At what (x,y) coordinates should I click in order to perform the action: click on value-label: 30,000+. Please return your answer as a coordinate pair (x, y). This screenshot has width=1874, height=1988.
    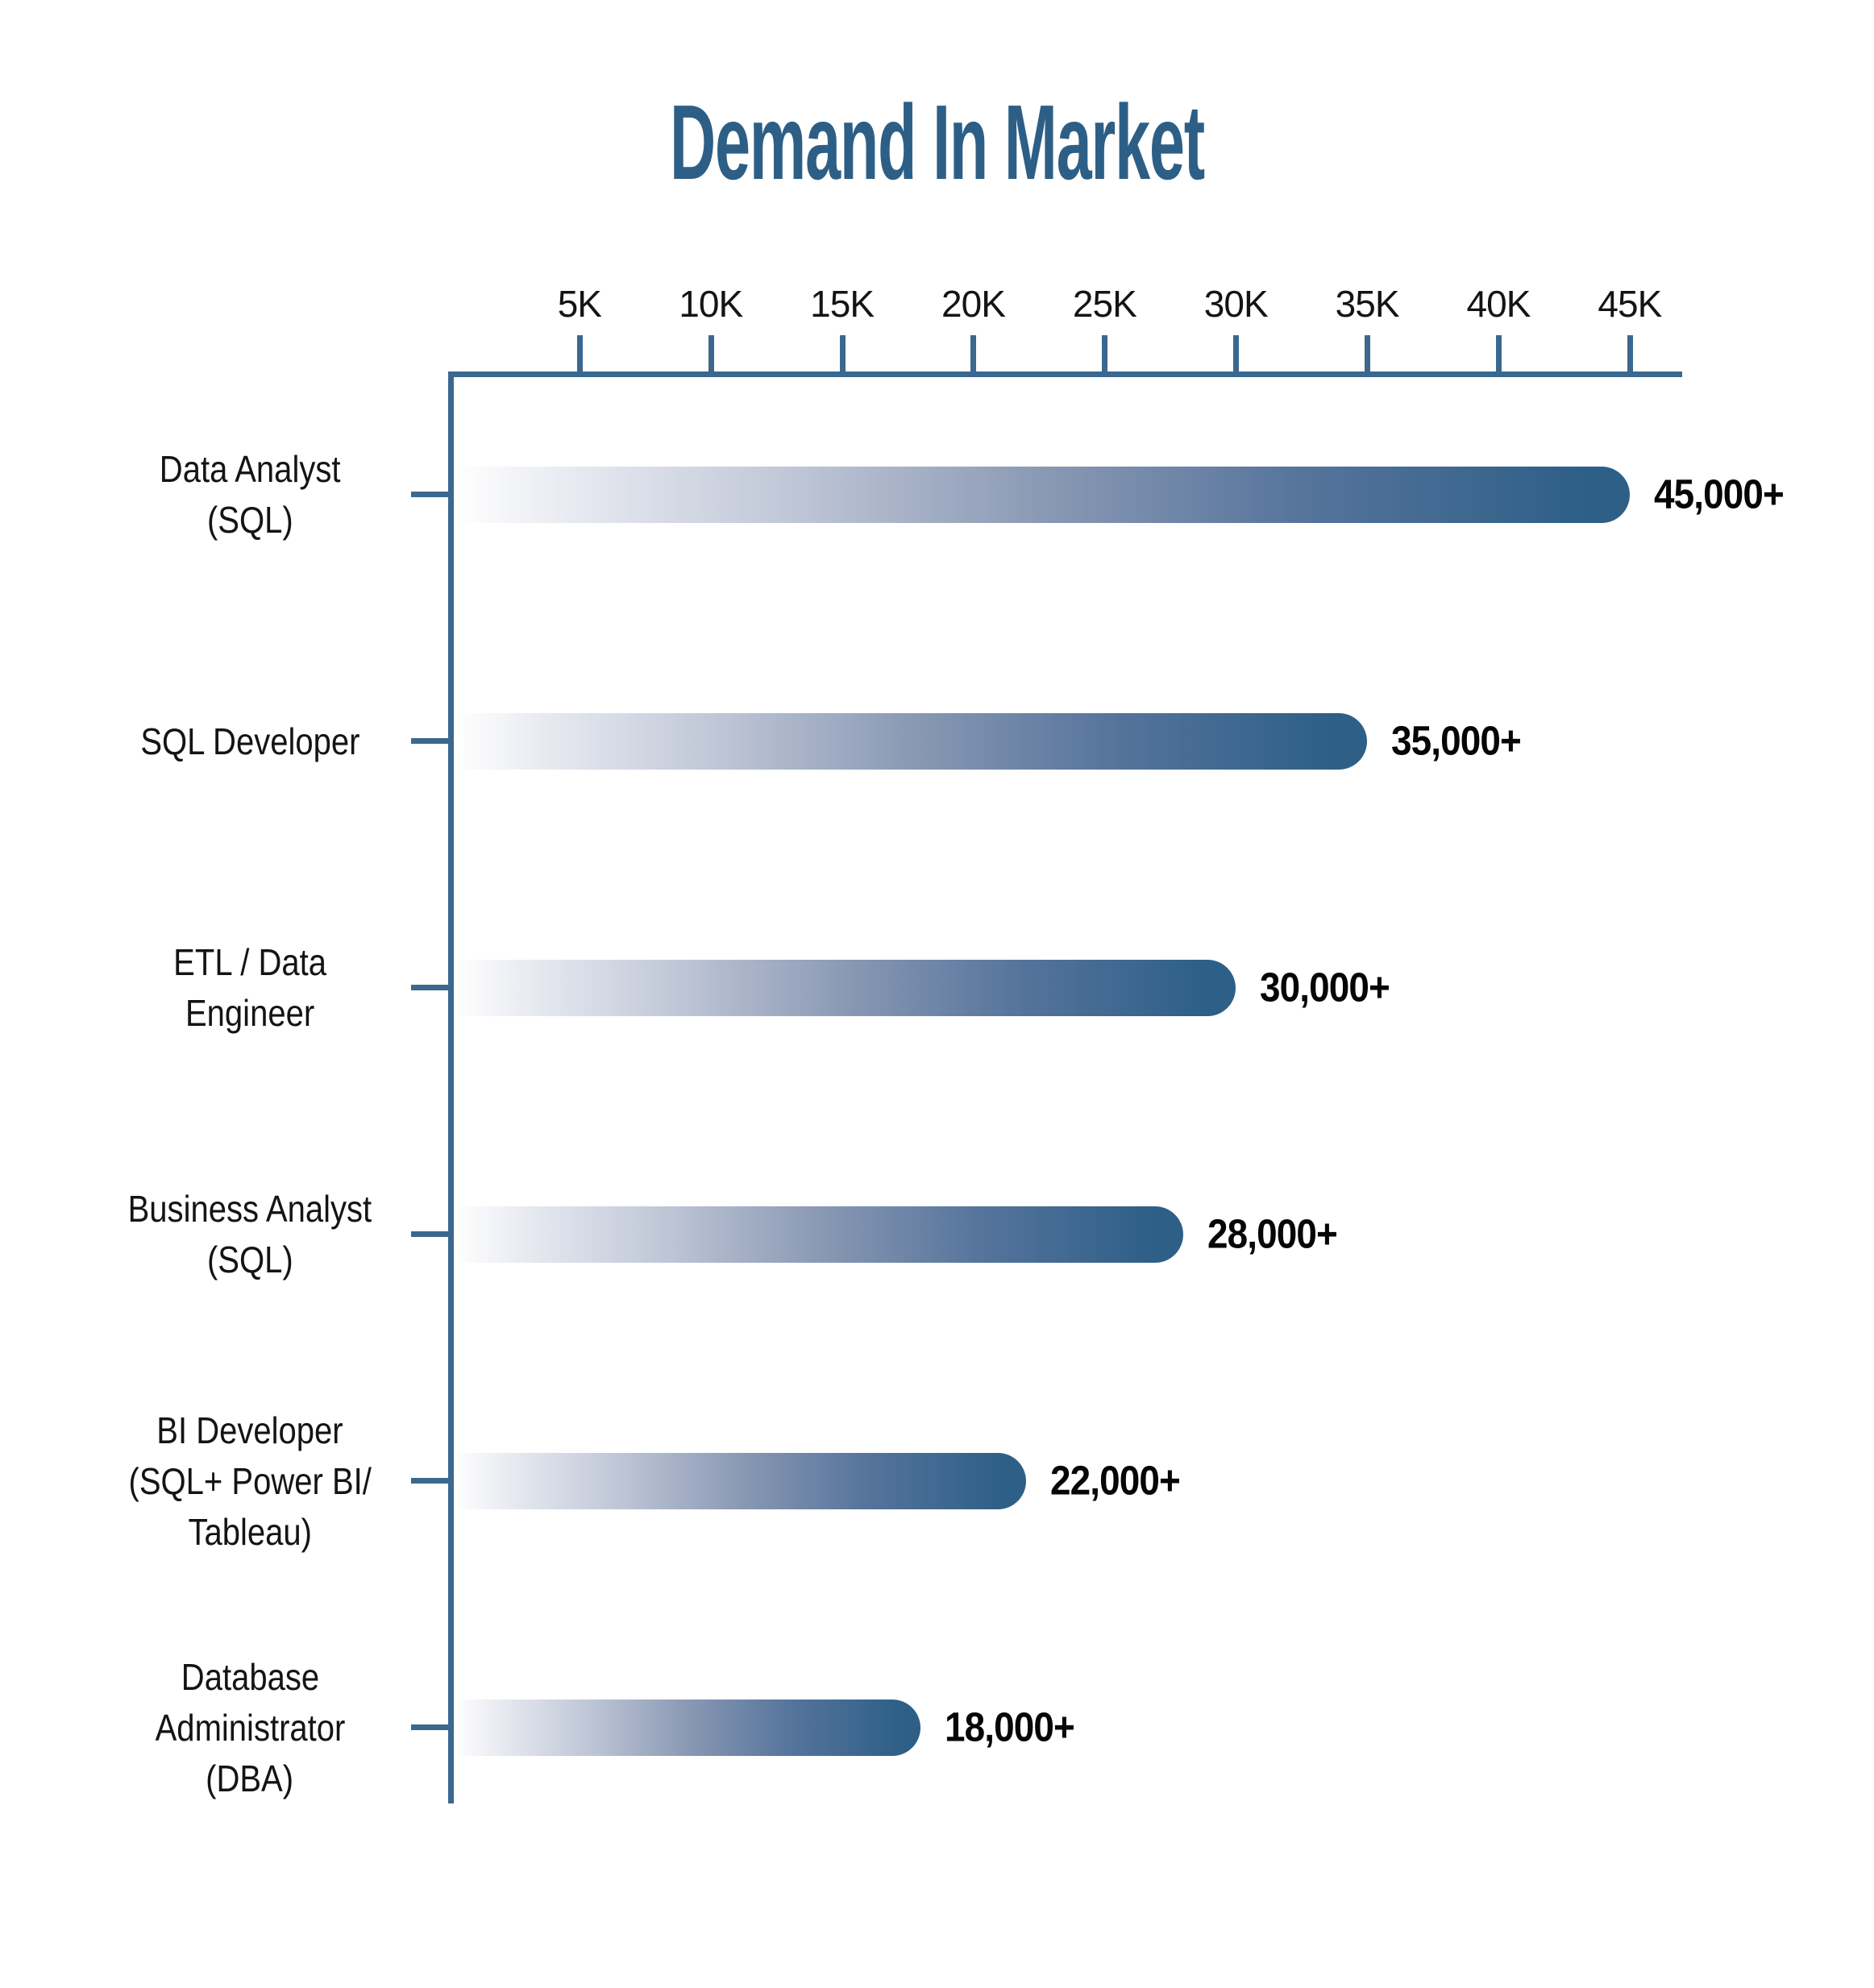
    Looking at the image, I should click on (1332, 987).